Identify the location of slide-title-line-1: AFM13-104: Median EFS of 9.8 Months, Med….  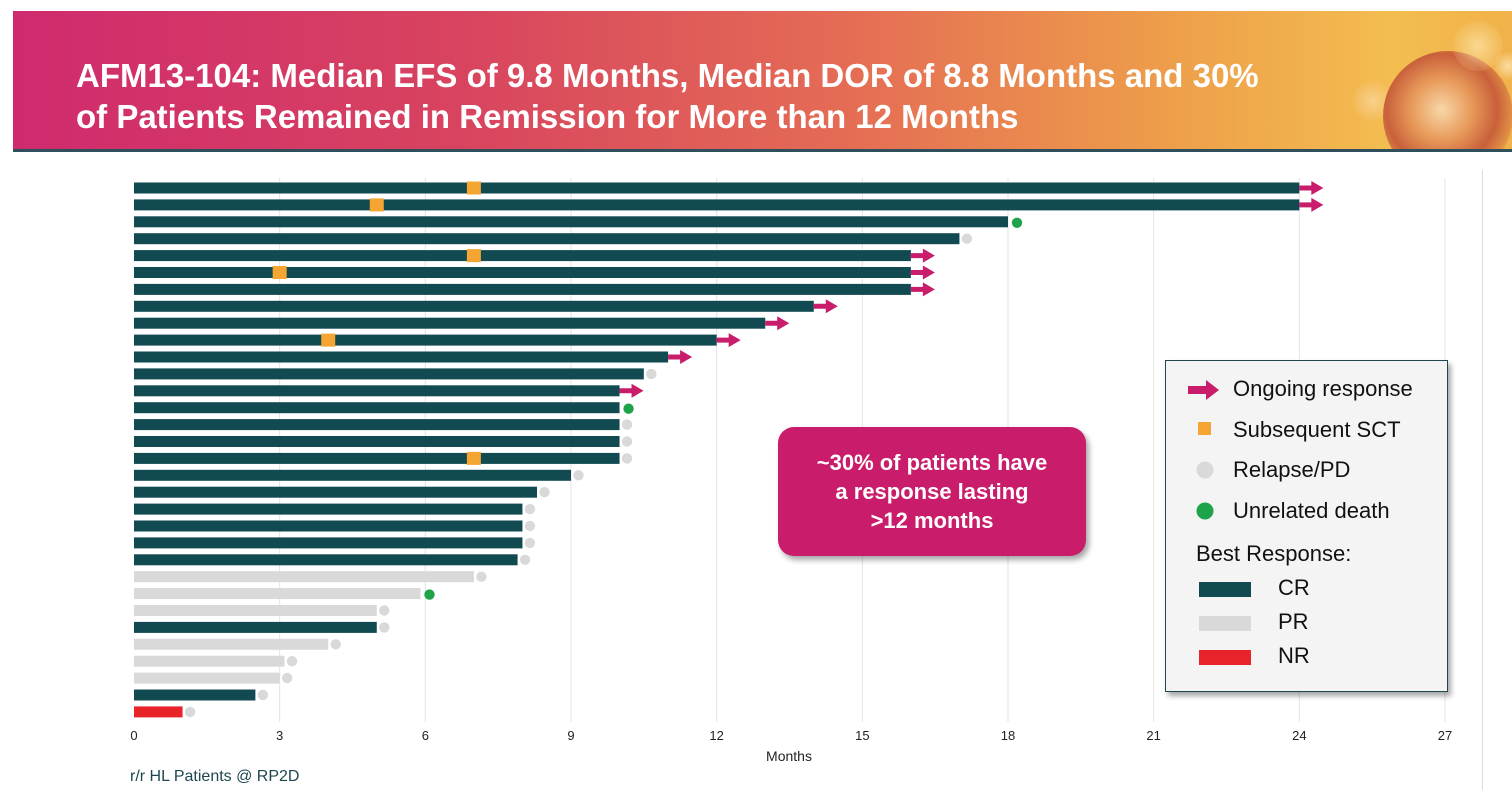
(667, 75).